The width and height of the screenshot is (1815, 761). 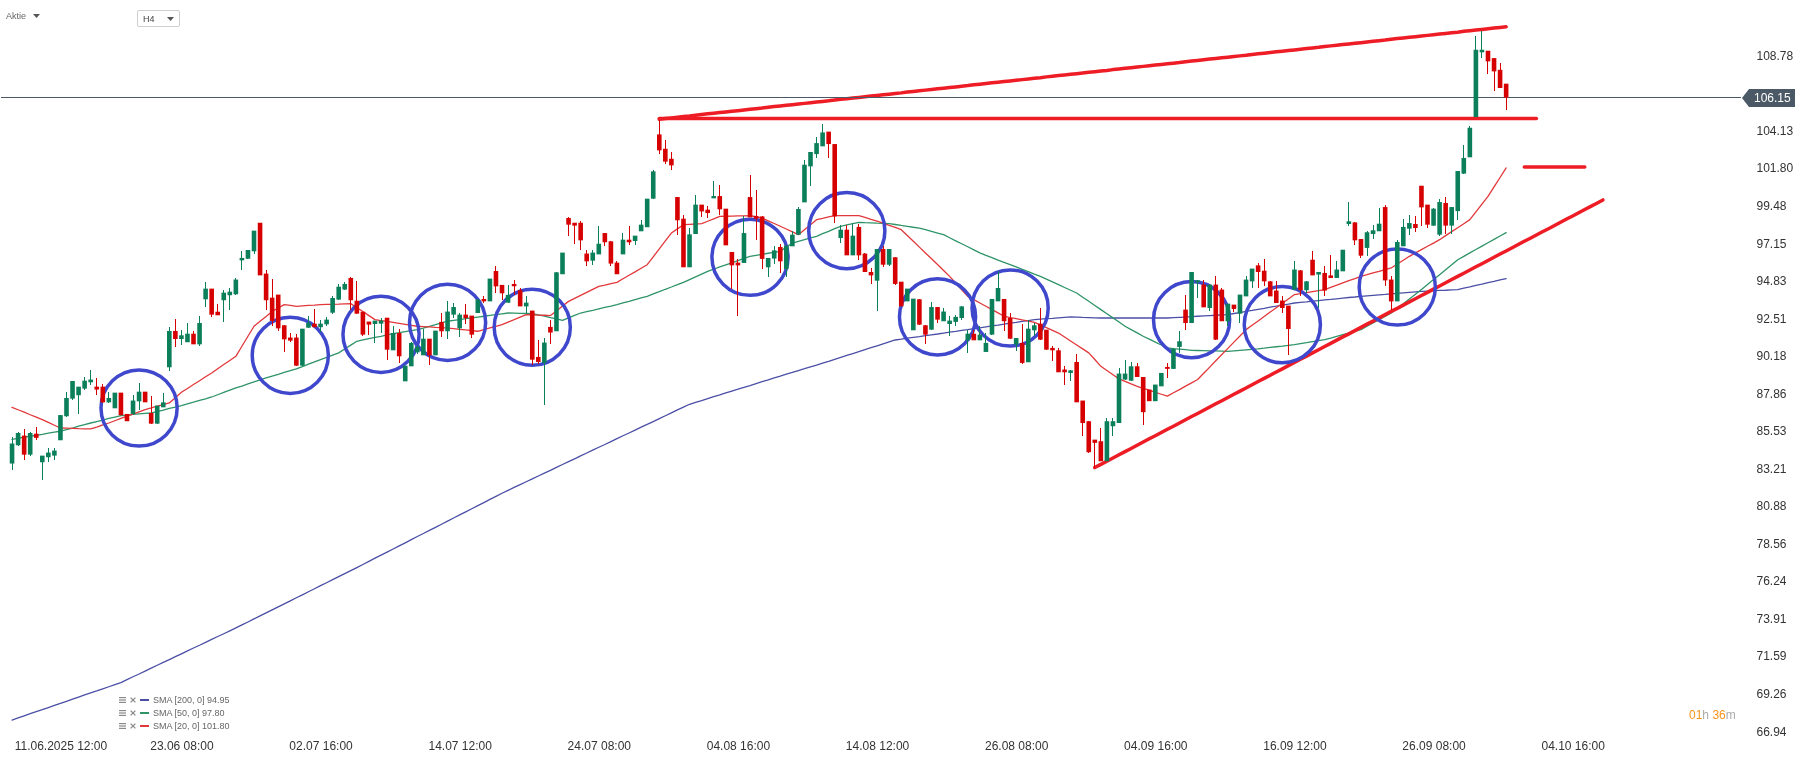 What do you see at coordinates (191, 699) in the screenshot?
I see `legend-label: SMA [200, 0] 94.95` at bounding box center [191, 699].